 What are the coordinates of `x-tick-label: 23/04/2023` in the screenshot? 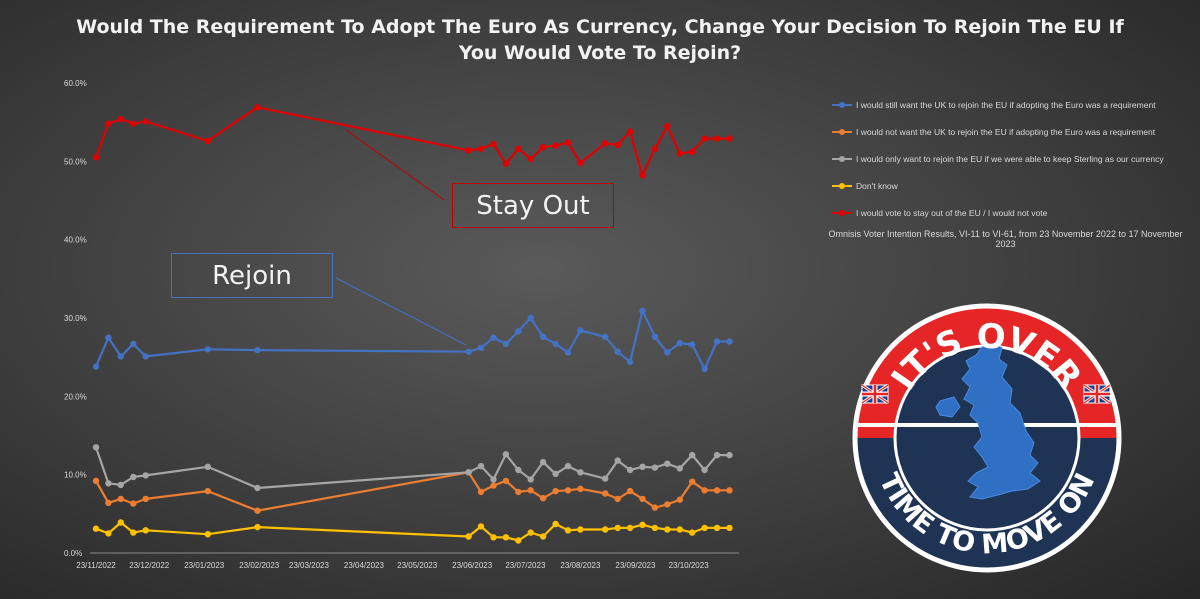 It's located at (364, 565).